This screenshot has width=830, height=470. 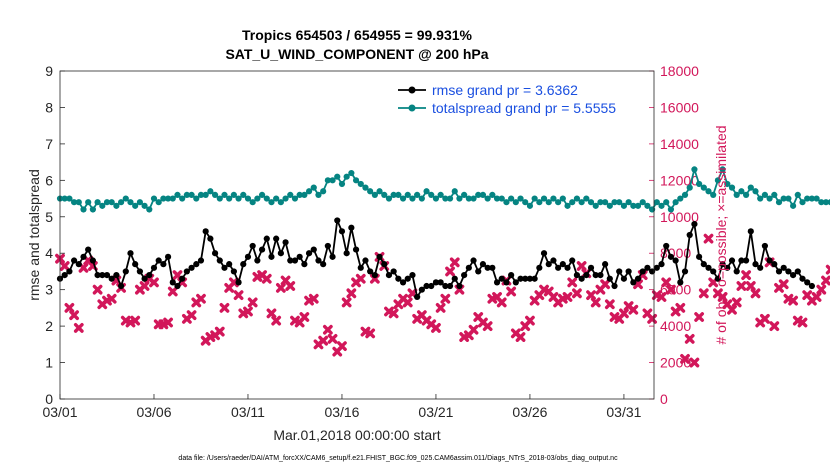 I want to click on x-axis-ticks: 03/01 03/06 03/11 03/16 03/21 03/26 03/31, so click(x=342, y=407).